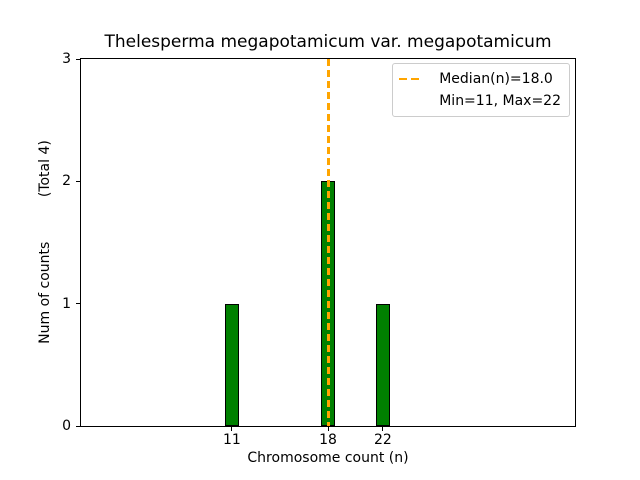 The image size is (640, 480). What do you see at coordinates (50, 426) in the screenshot?
I see `y-tick-label-0: 0` at bounding box center [50, 426].